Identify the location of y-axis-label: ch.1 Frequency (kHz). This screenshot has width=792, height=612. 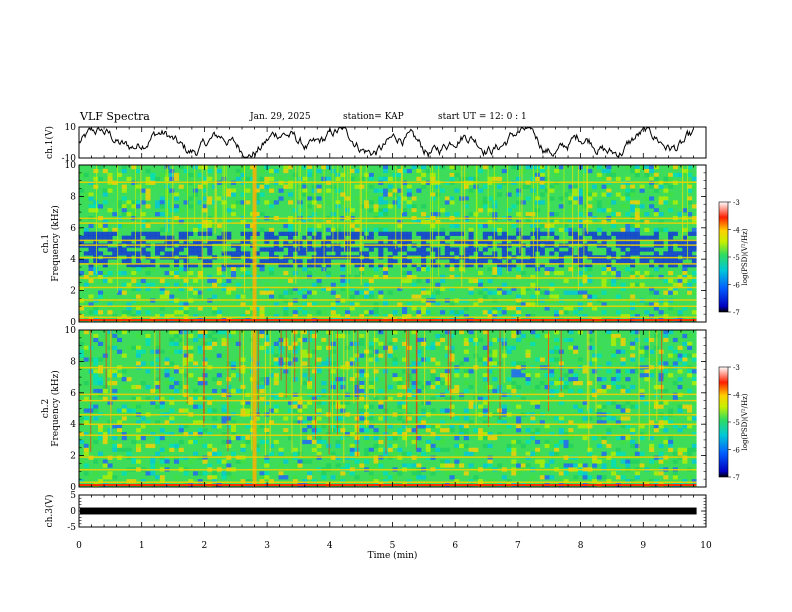
(51, 243).